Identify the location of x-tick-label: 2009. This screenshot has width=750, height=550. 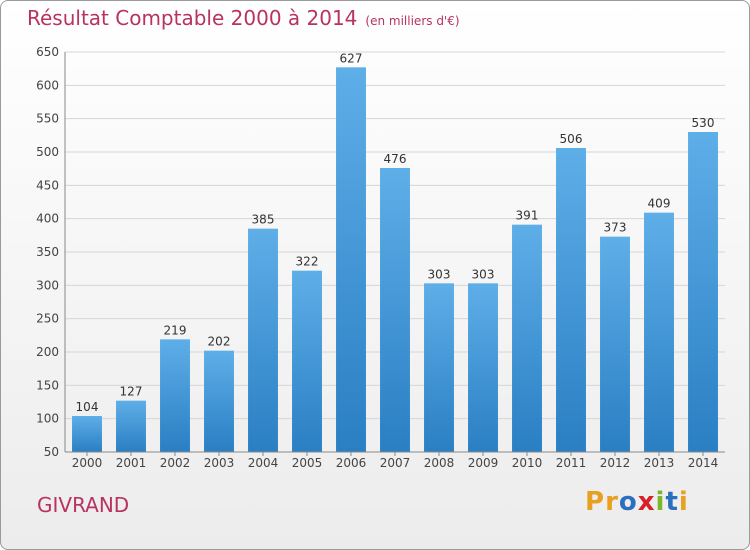
(483, 463).